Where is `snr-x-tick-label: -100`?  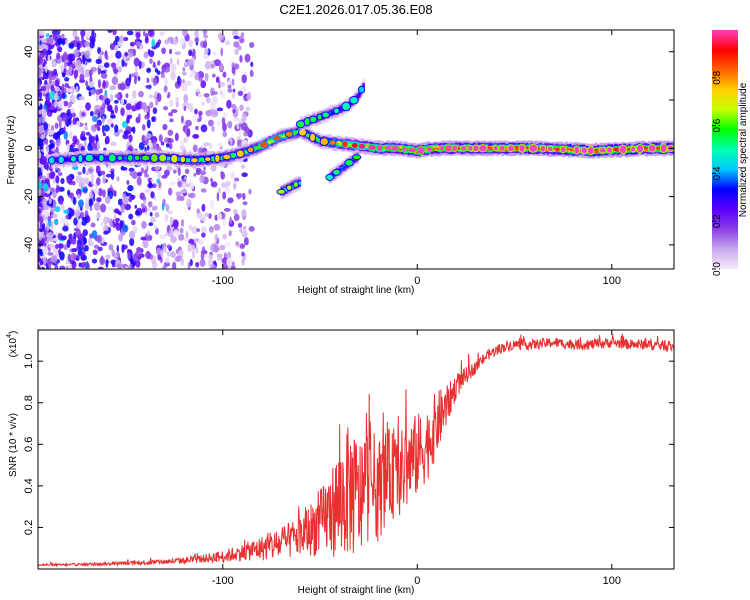 snr-x-tick-label: -100 is located at coordinates (223, 581).